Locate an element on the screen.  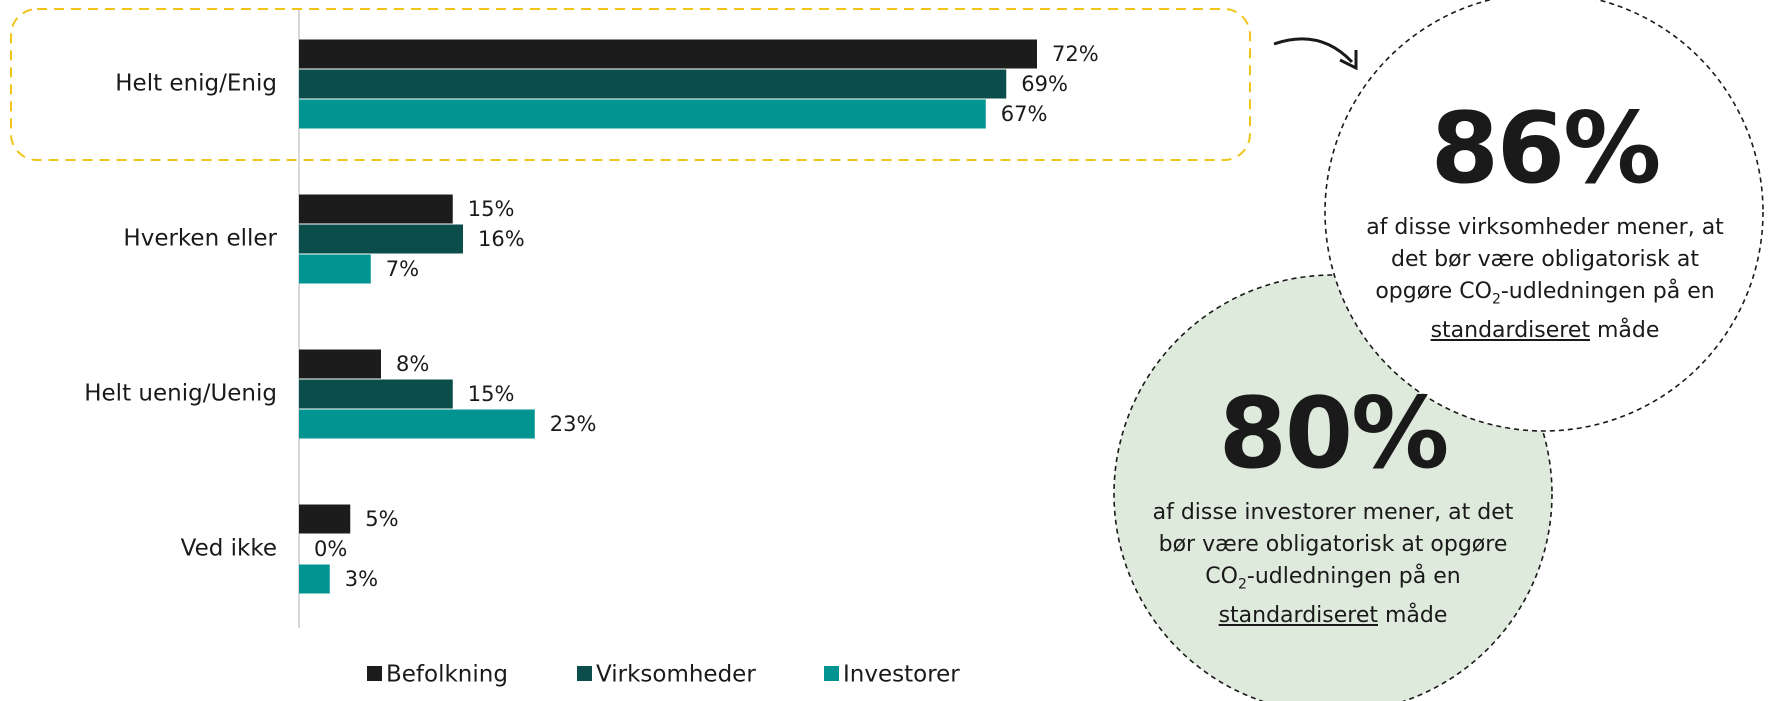
value-label: 7% is located at coordinates (402, 269).